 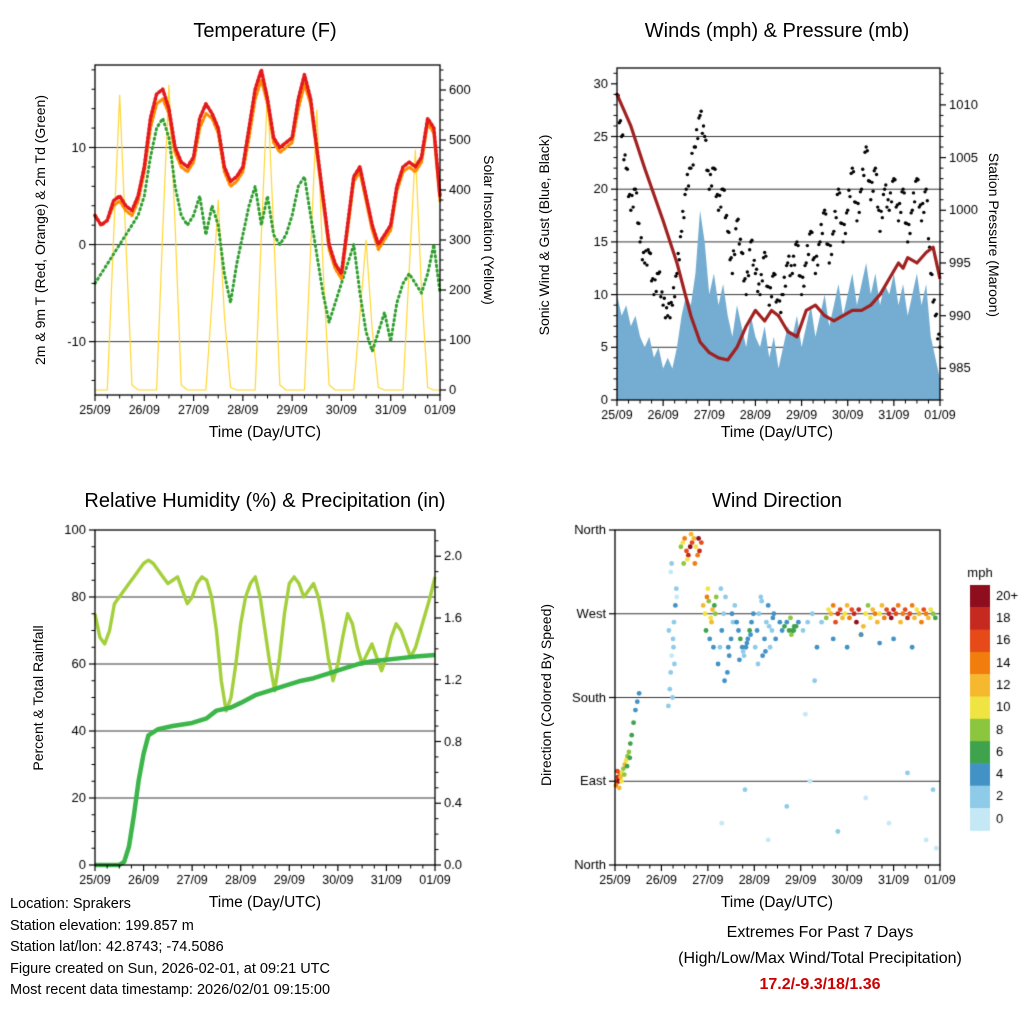 I want to click on extremes-title: Extremes For Past 7 Days, so click(x=820, y=932).